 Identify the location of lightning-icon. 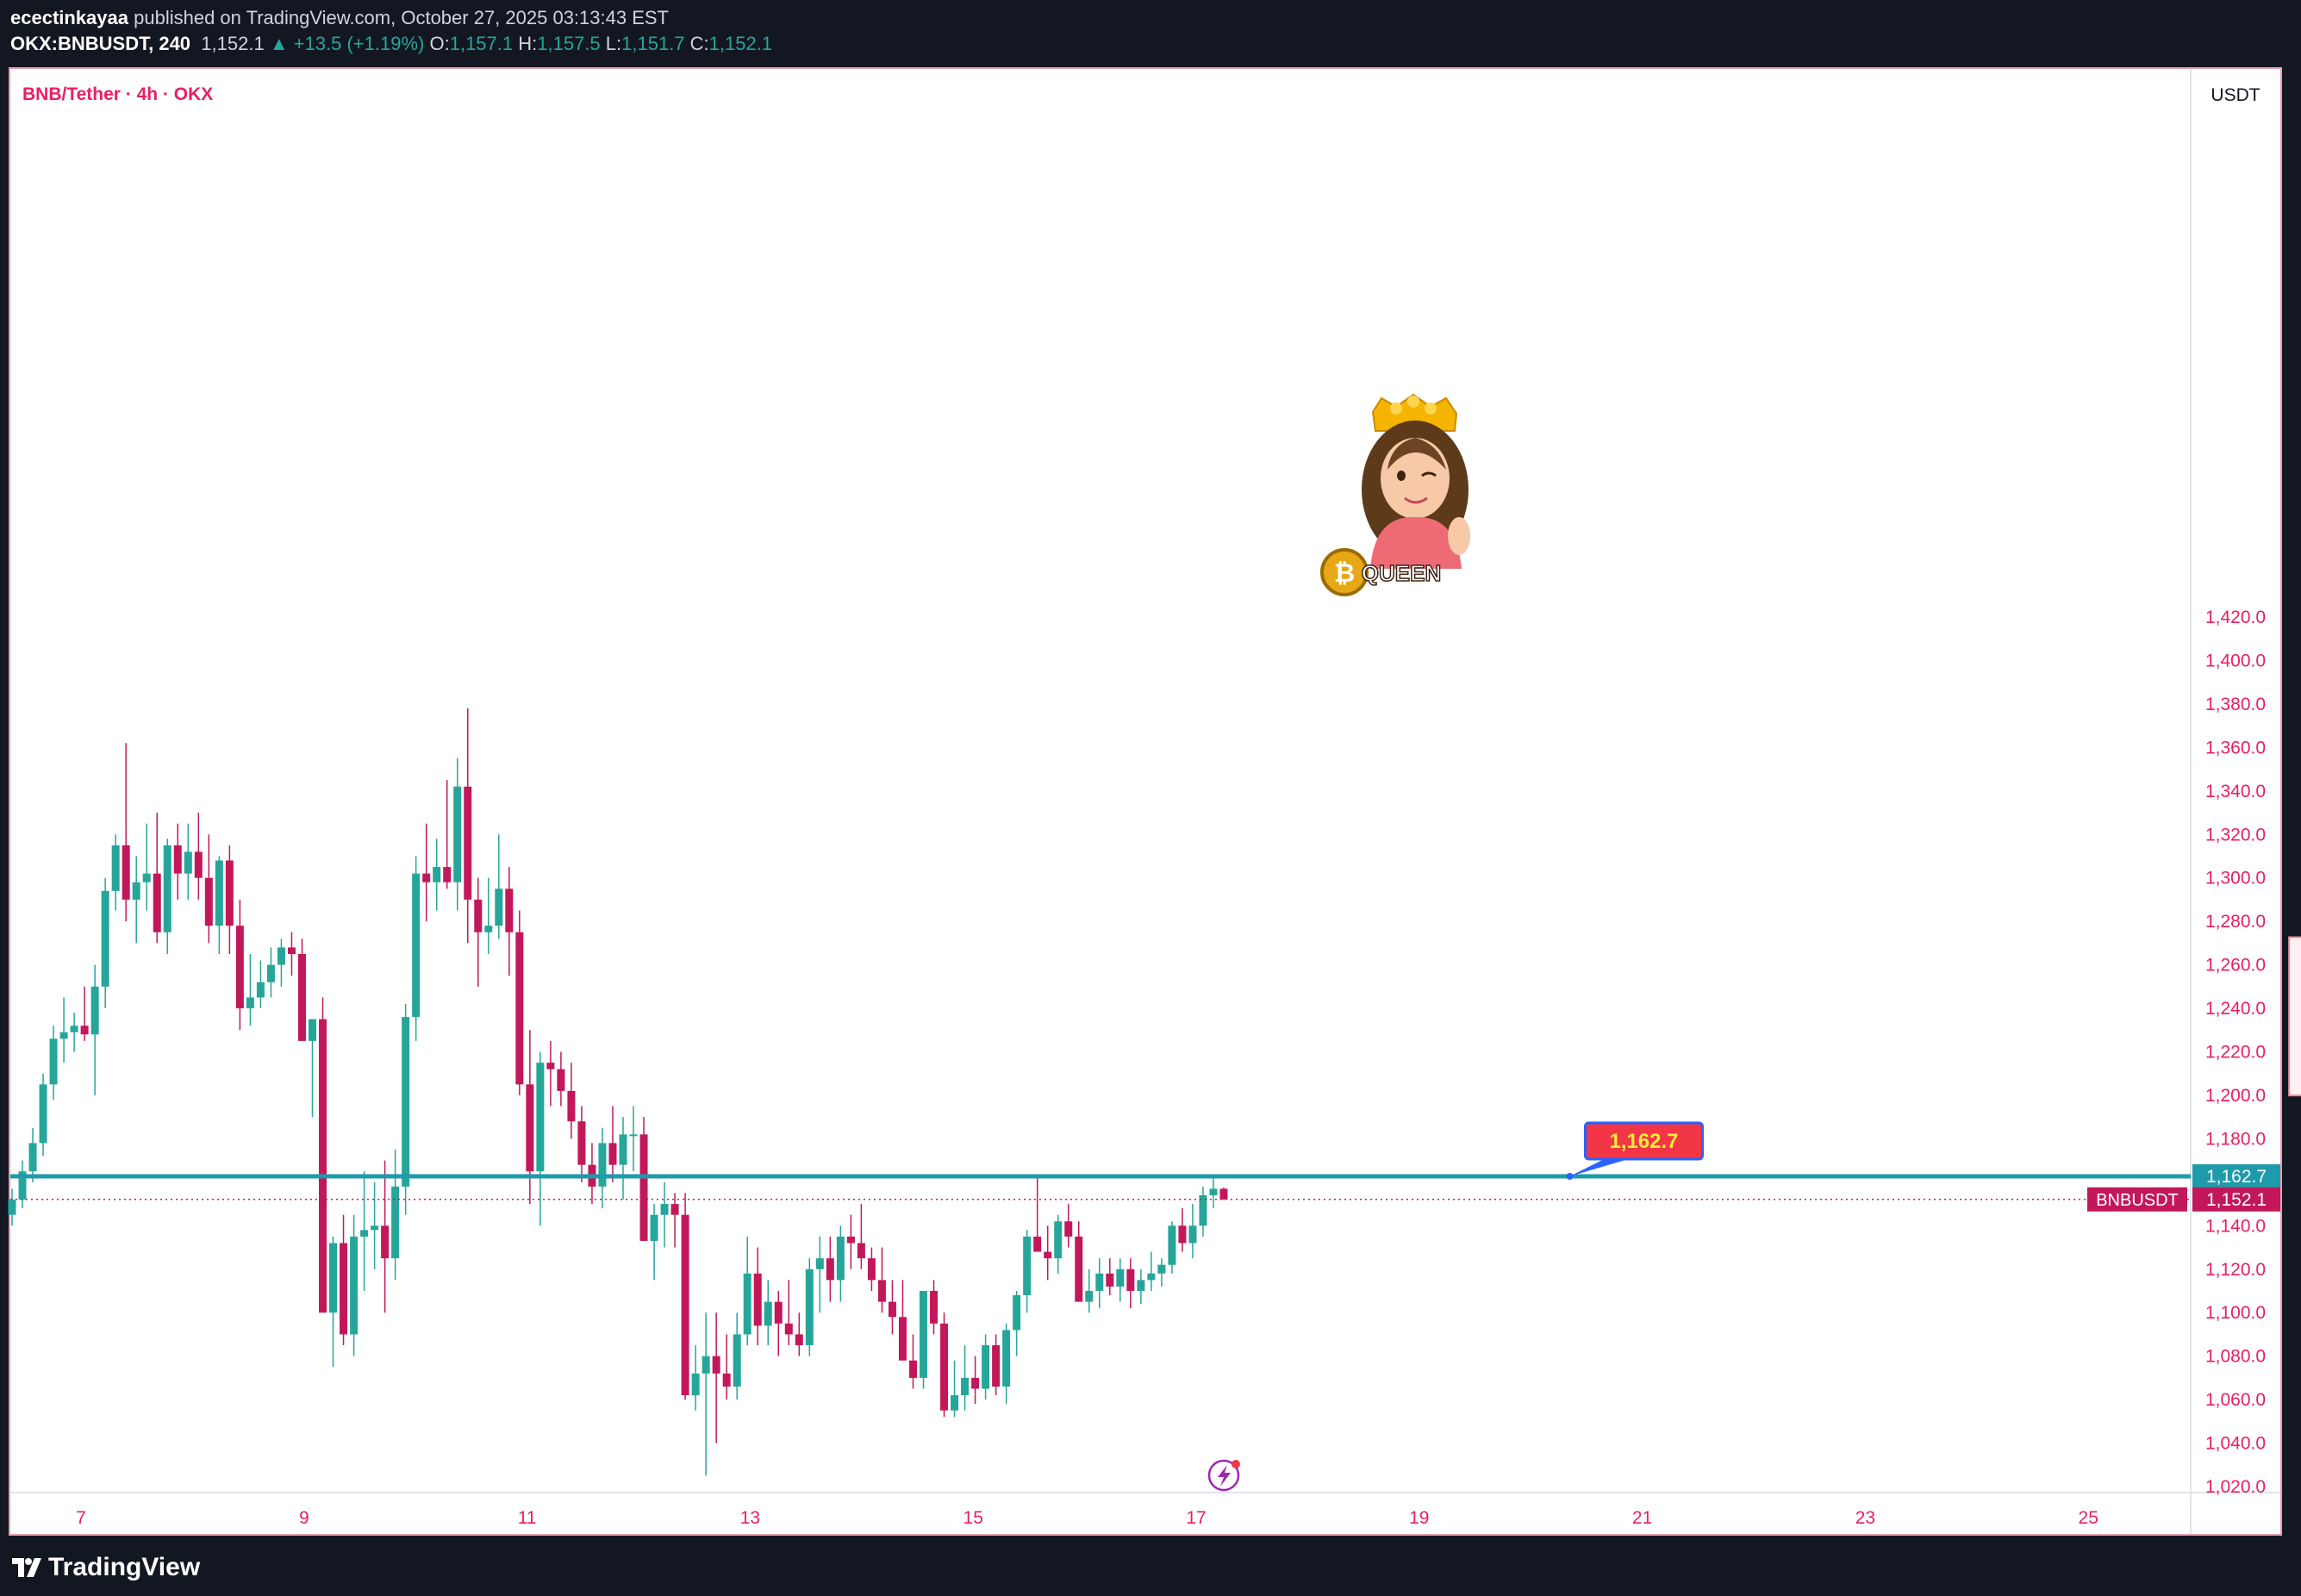
(1223, 1475).